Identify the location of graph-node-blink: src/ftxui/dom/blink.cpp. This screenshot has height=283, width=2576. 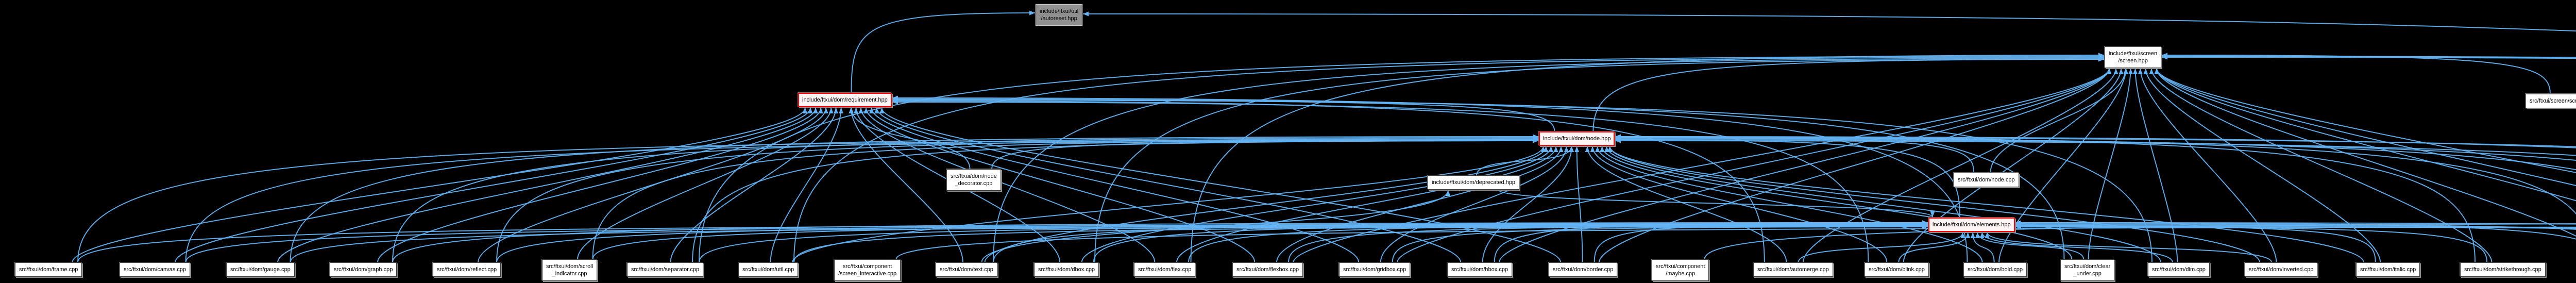
(1897, 270).